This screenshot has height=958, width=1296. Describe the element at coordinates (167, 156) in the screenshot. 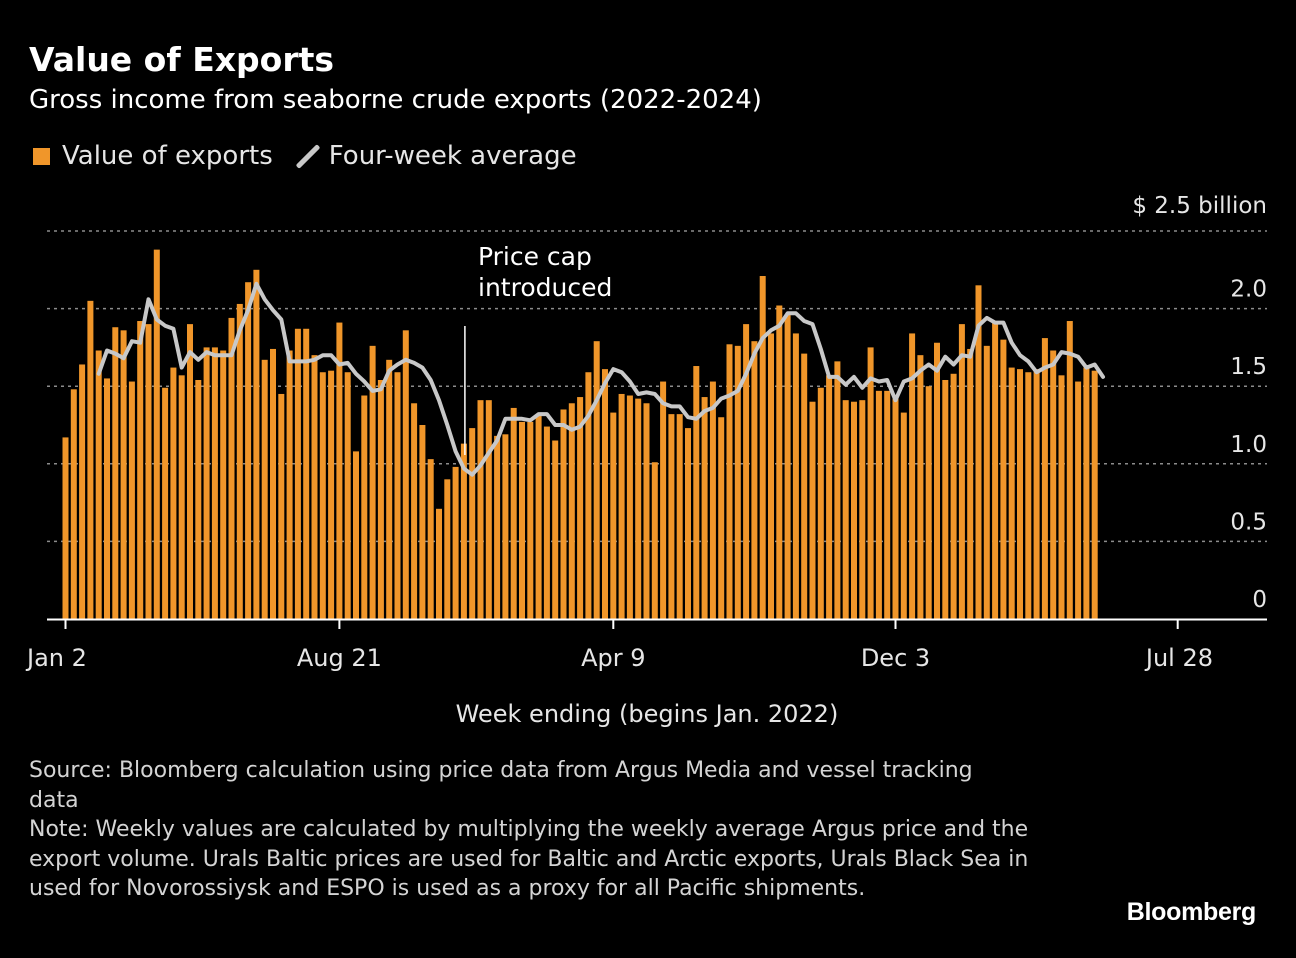

I see `legend-bar-label: Value of exports` at that location.